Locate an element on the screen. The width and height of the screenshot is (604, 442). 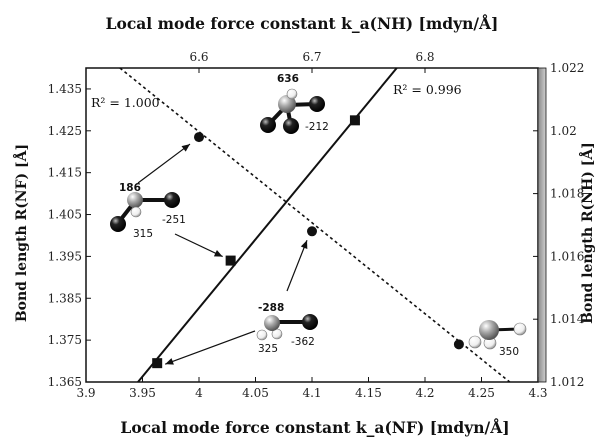
y-right-tick-label: 1.018 is located at coordinates (567, 194).